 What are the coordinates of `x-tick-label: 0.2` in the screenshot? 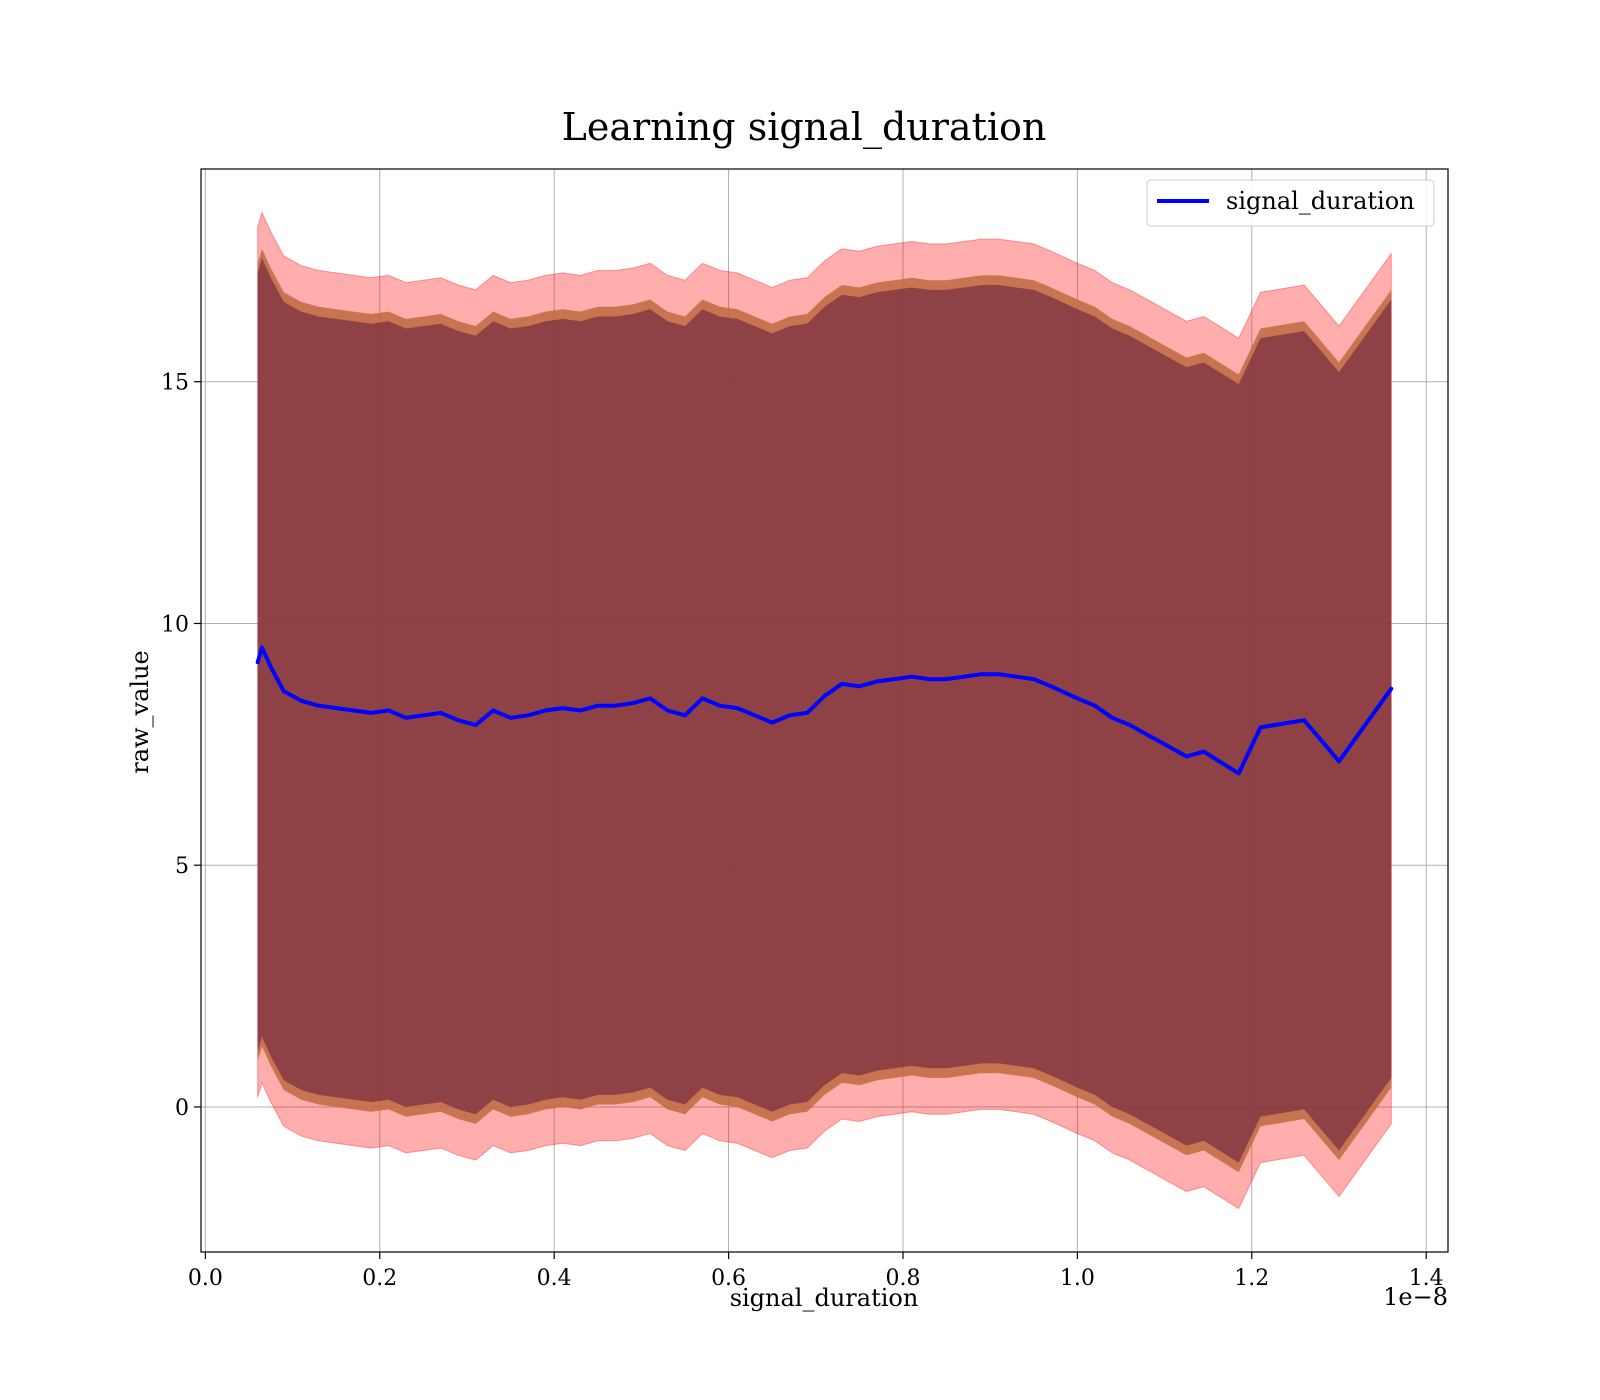 It's located at (379, 1278).